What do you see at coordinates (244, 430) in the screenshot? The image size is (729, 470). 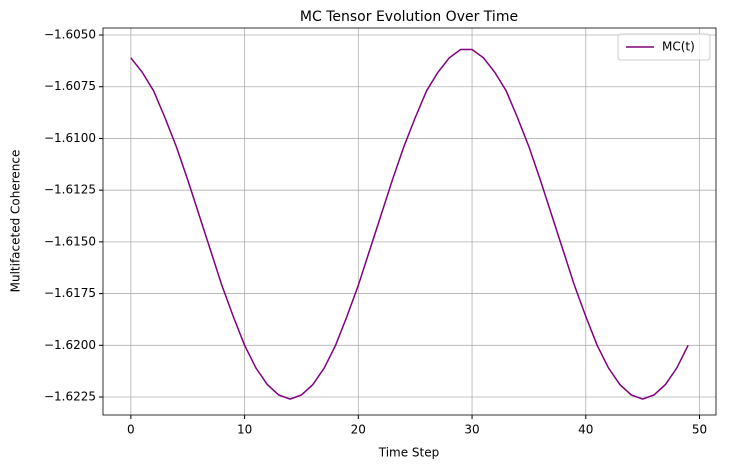 I see `x-tick-label: 10` at bounding box center [244, 430].